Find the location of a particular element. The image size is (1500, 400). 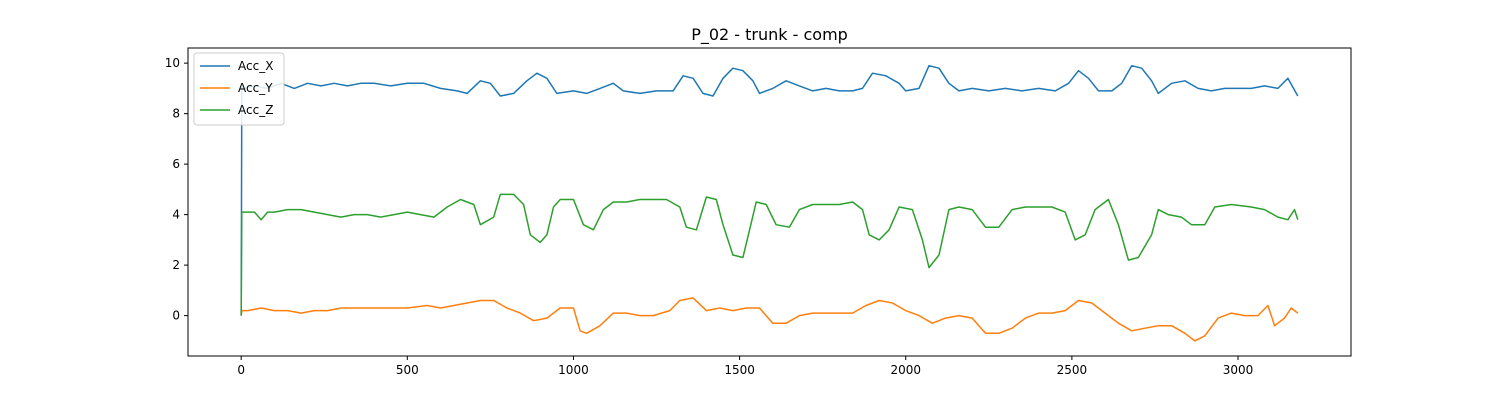

legend-box is located at coordinates (239, 89).